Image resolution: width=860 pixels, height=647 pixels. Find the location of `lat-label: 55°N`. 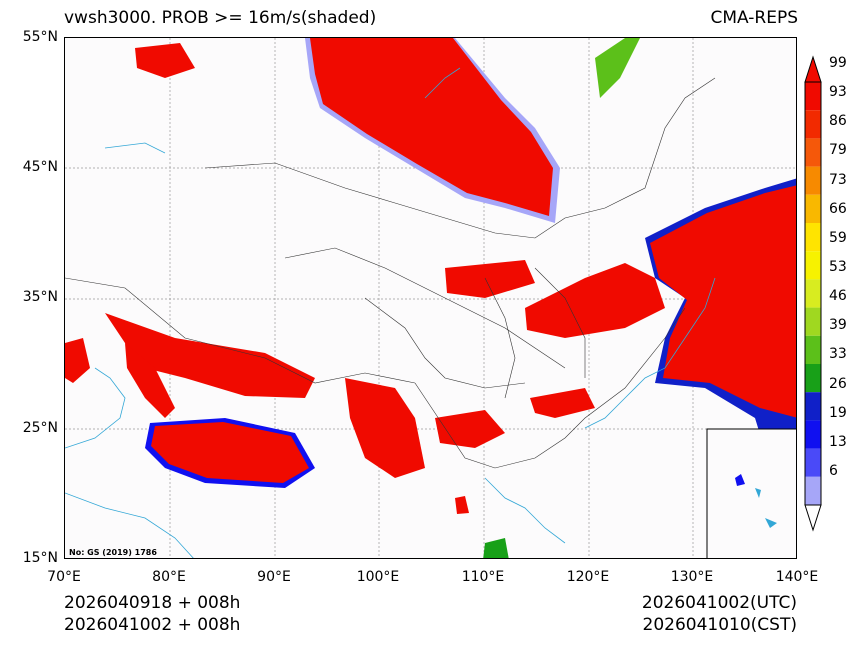

lat-label: 55°N is located at coordinates (40, 37).